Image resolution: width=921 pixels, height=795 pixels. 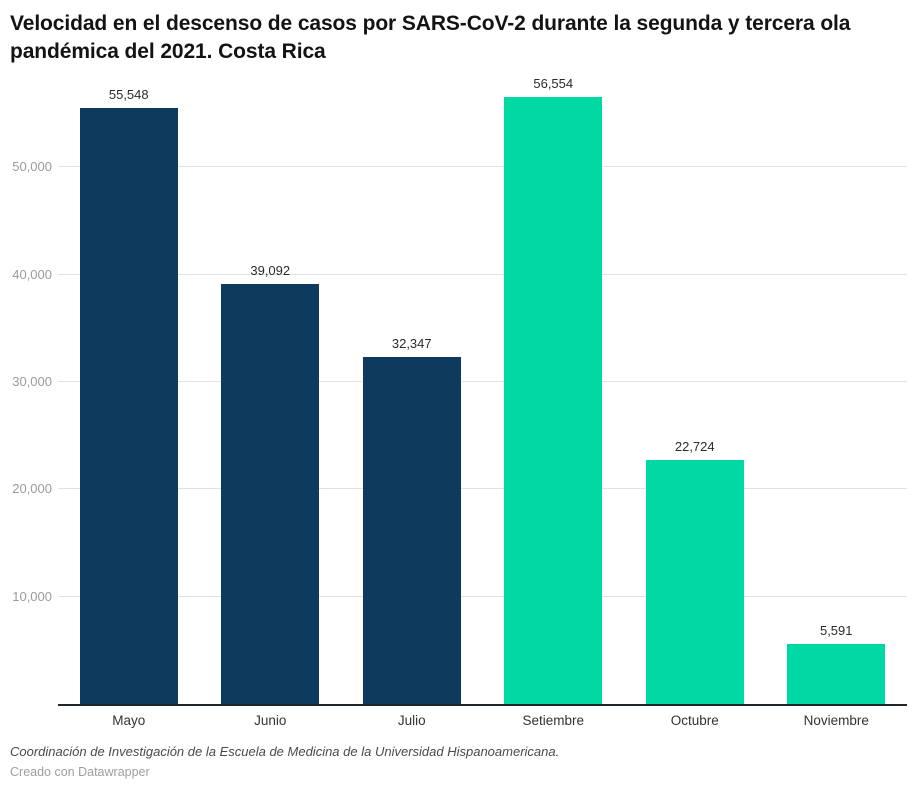 I want to click on bar-column-octubre: 22,724, so click(x=695, y=397).